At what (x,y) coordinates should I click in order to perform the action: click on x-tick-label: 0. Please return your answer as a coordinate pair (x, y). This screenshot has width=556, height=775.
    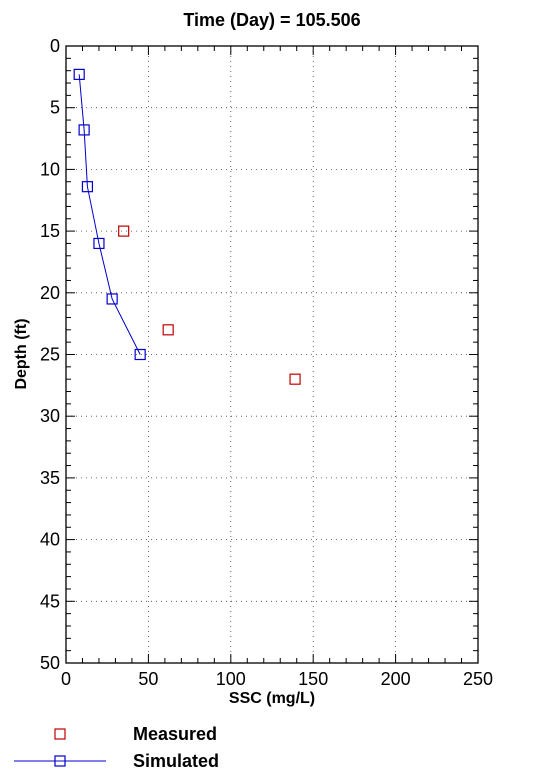
    Looking at the image, I should click on (66, 679).